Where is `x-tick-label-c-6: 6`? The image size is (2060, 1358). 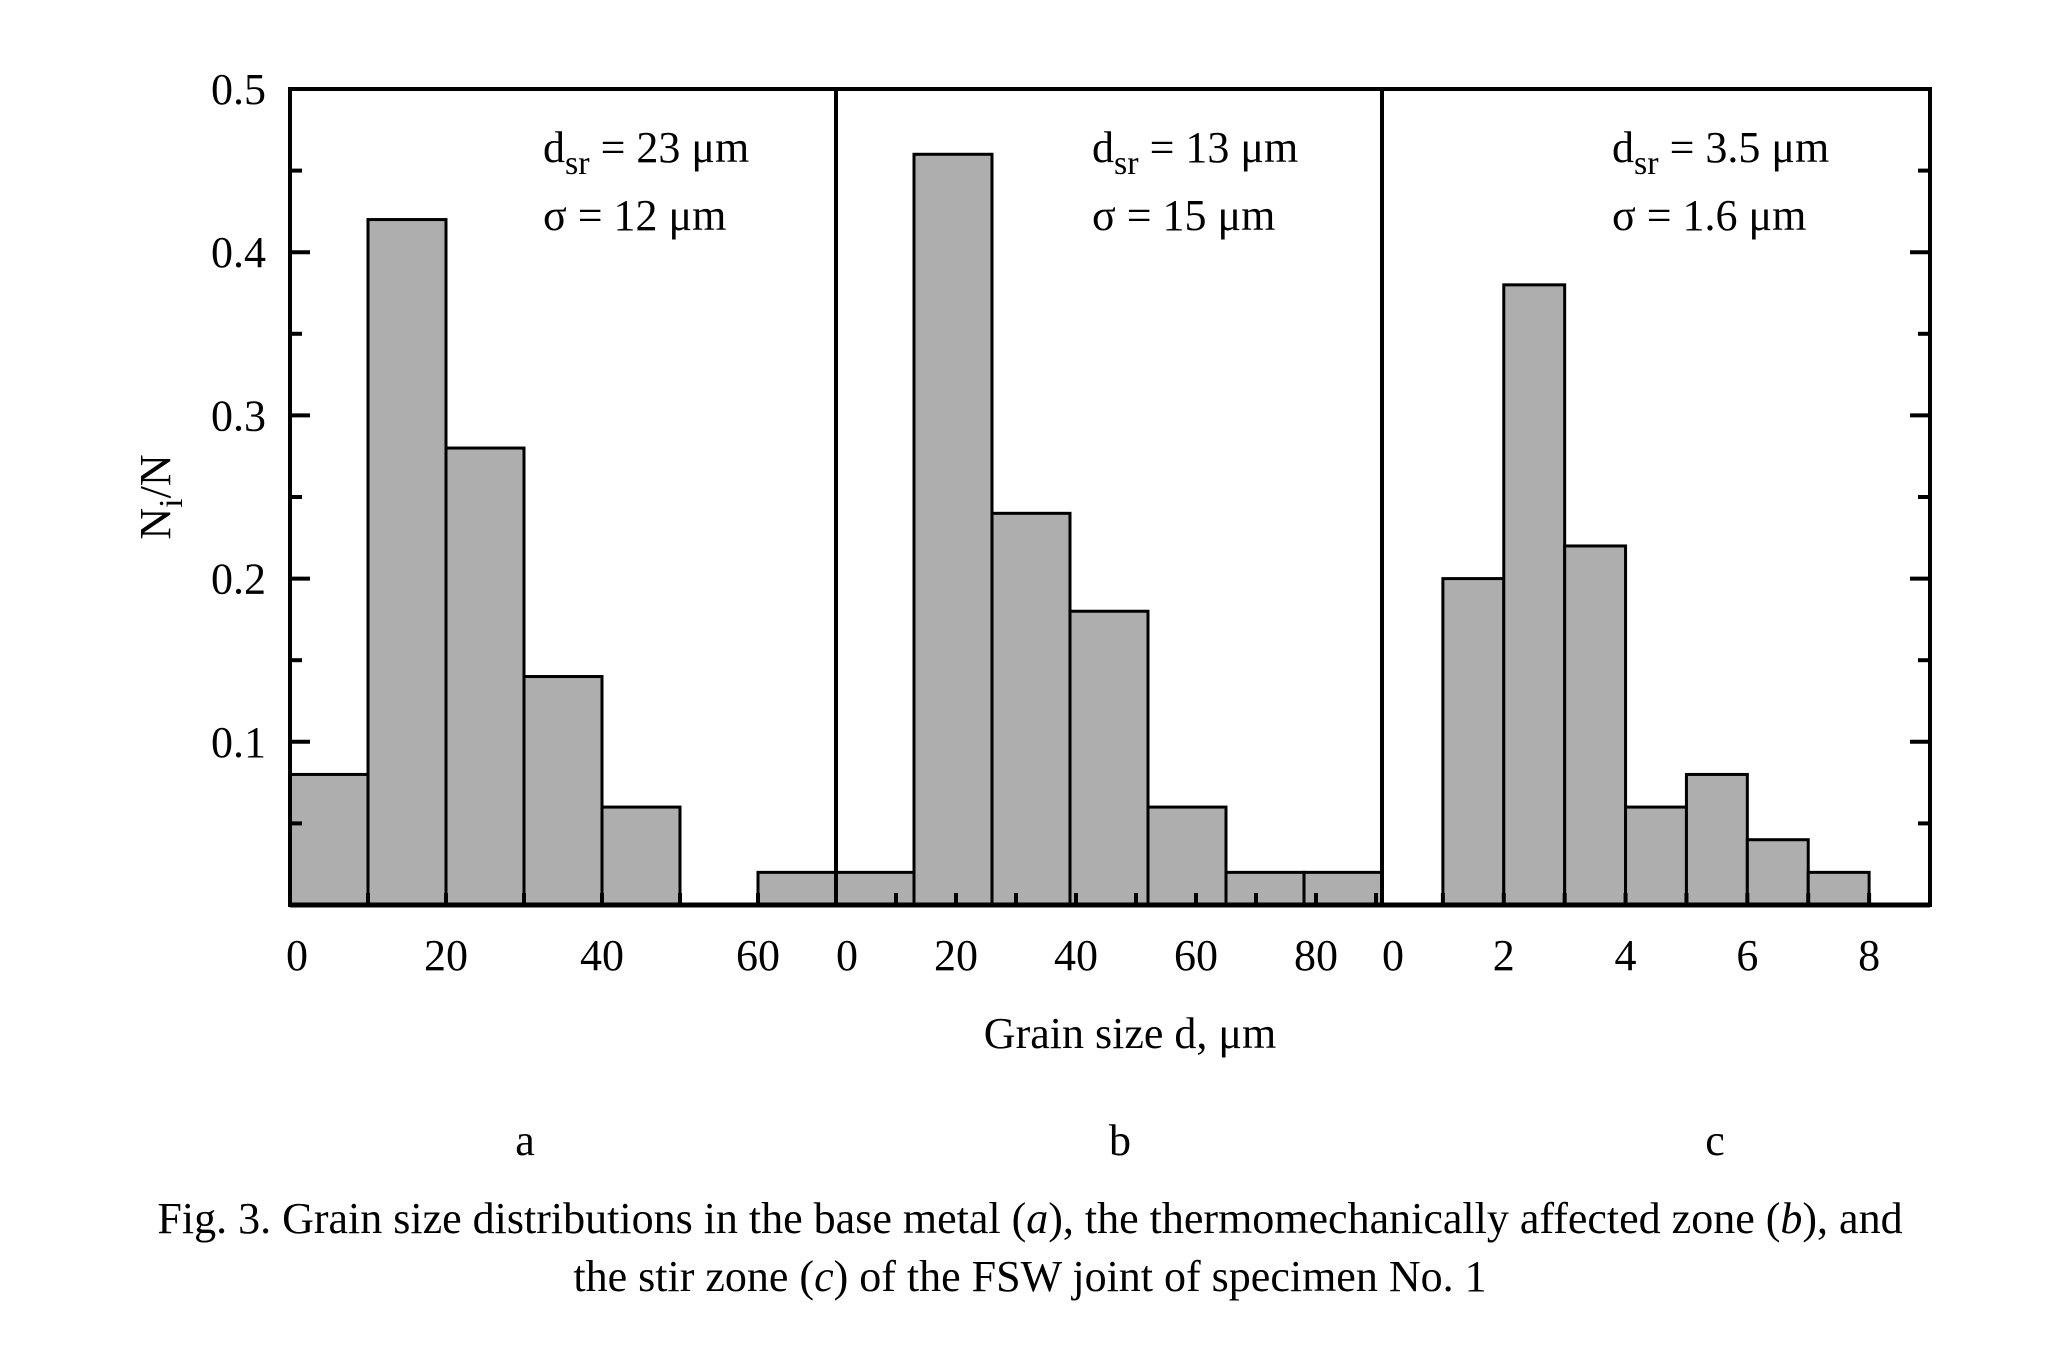
x-tick-label-c-6: 6 is located at coordinates (1747, 955).